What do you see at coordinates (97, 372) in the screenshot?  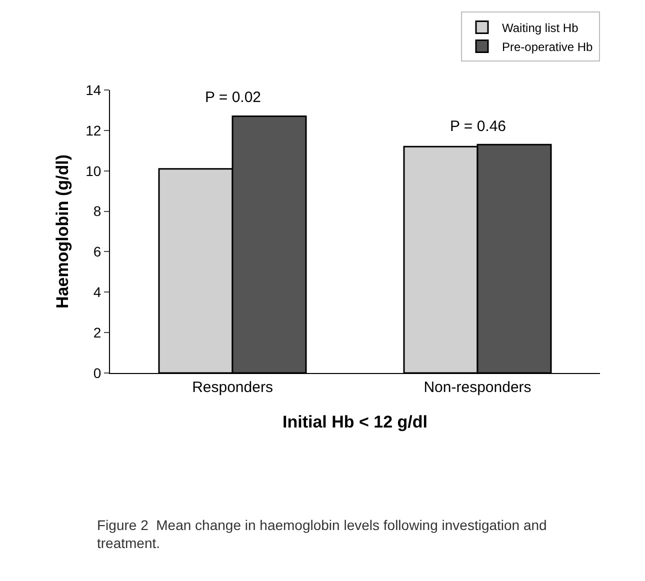 I see `y-tick-label: 0` at bounding box center [97, 372].